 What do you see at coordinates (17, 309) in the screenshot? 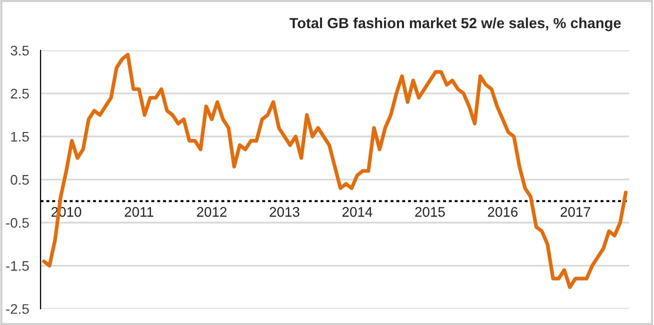
I see `y-tick-label: -2.5` at bounding box center [17, 309].